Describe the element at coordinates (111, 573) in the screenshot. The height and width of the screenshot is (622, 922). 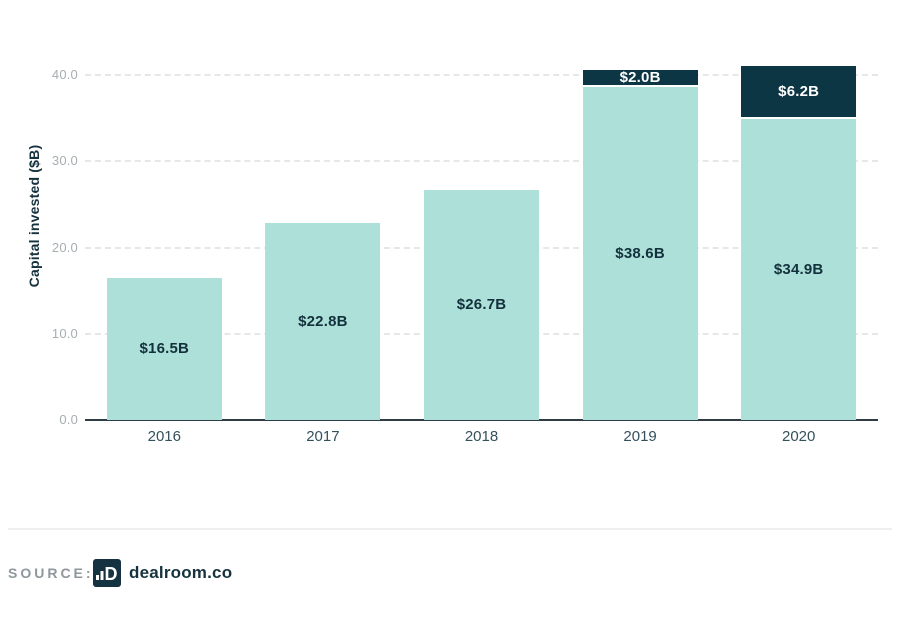
I see `svg-text: D` at that location.